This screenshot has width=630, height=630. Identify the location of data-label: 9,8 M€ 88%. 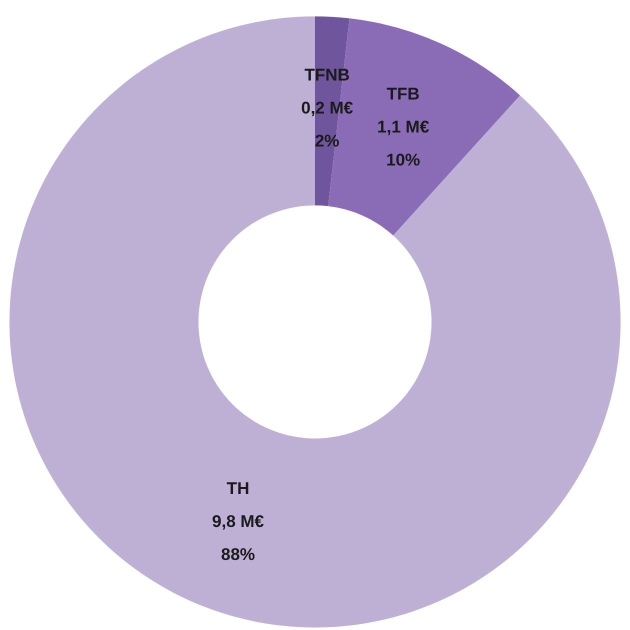
(238, 538).